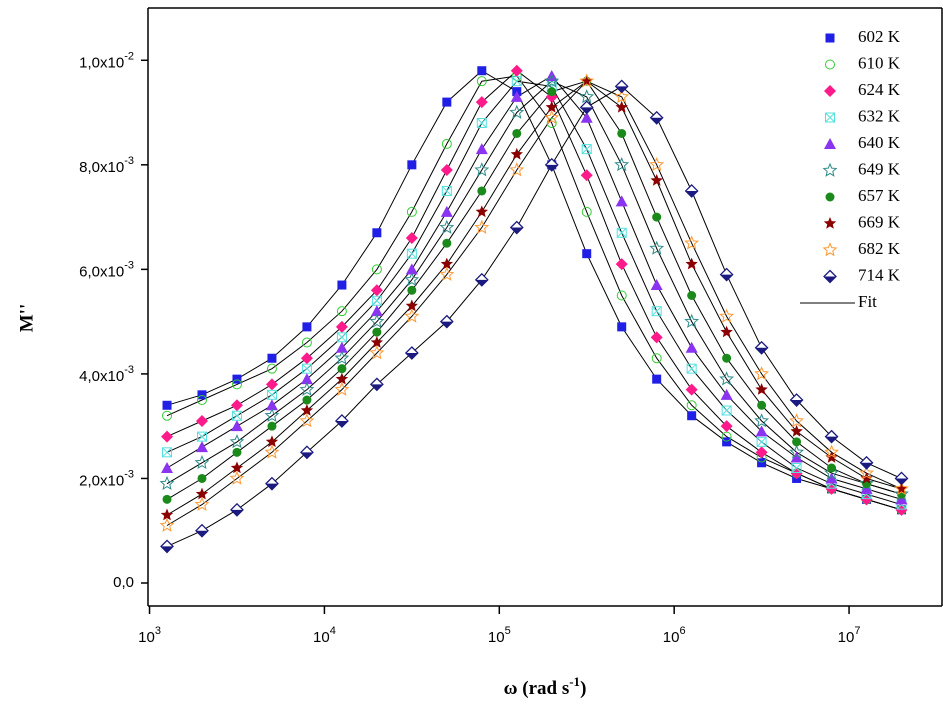 Image resolution: width=943 pixels, height=704 pixels. I want to click on y-tick-label-base: 8,0x10, so click(101, 167).